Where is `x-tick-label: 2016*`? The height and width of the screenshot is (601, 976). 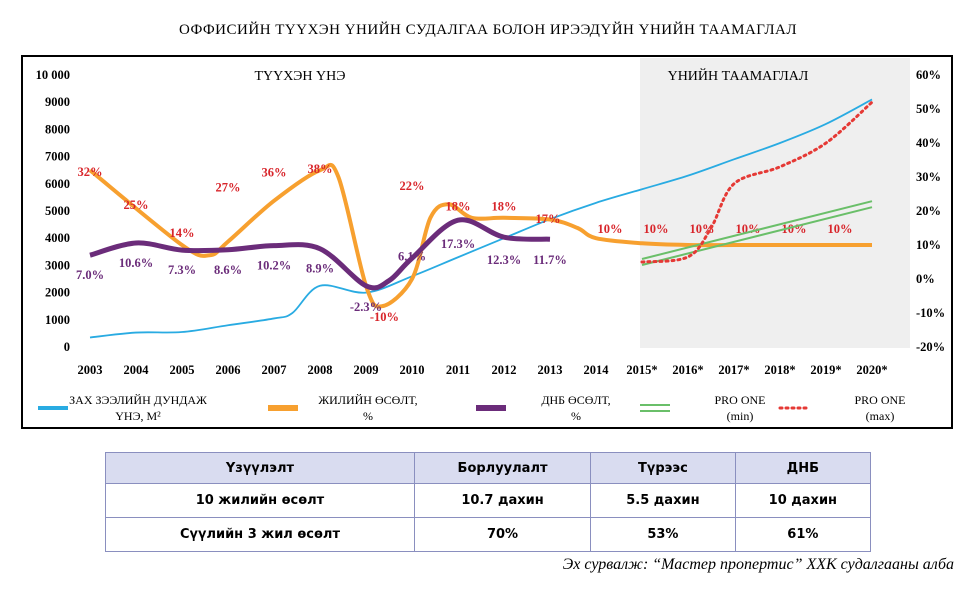
x-tick-label: 2016* is located at coordinates (687, 370).